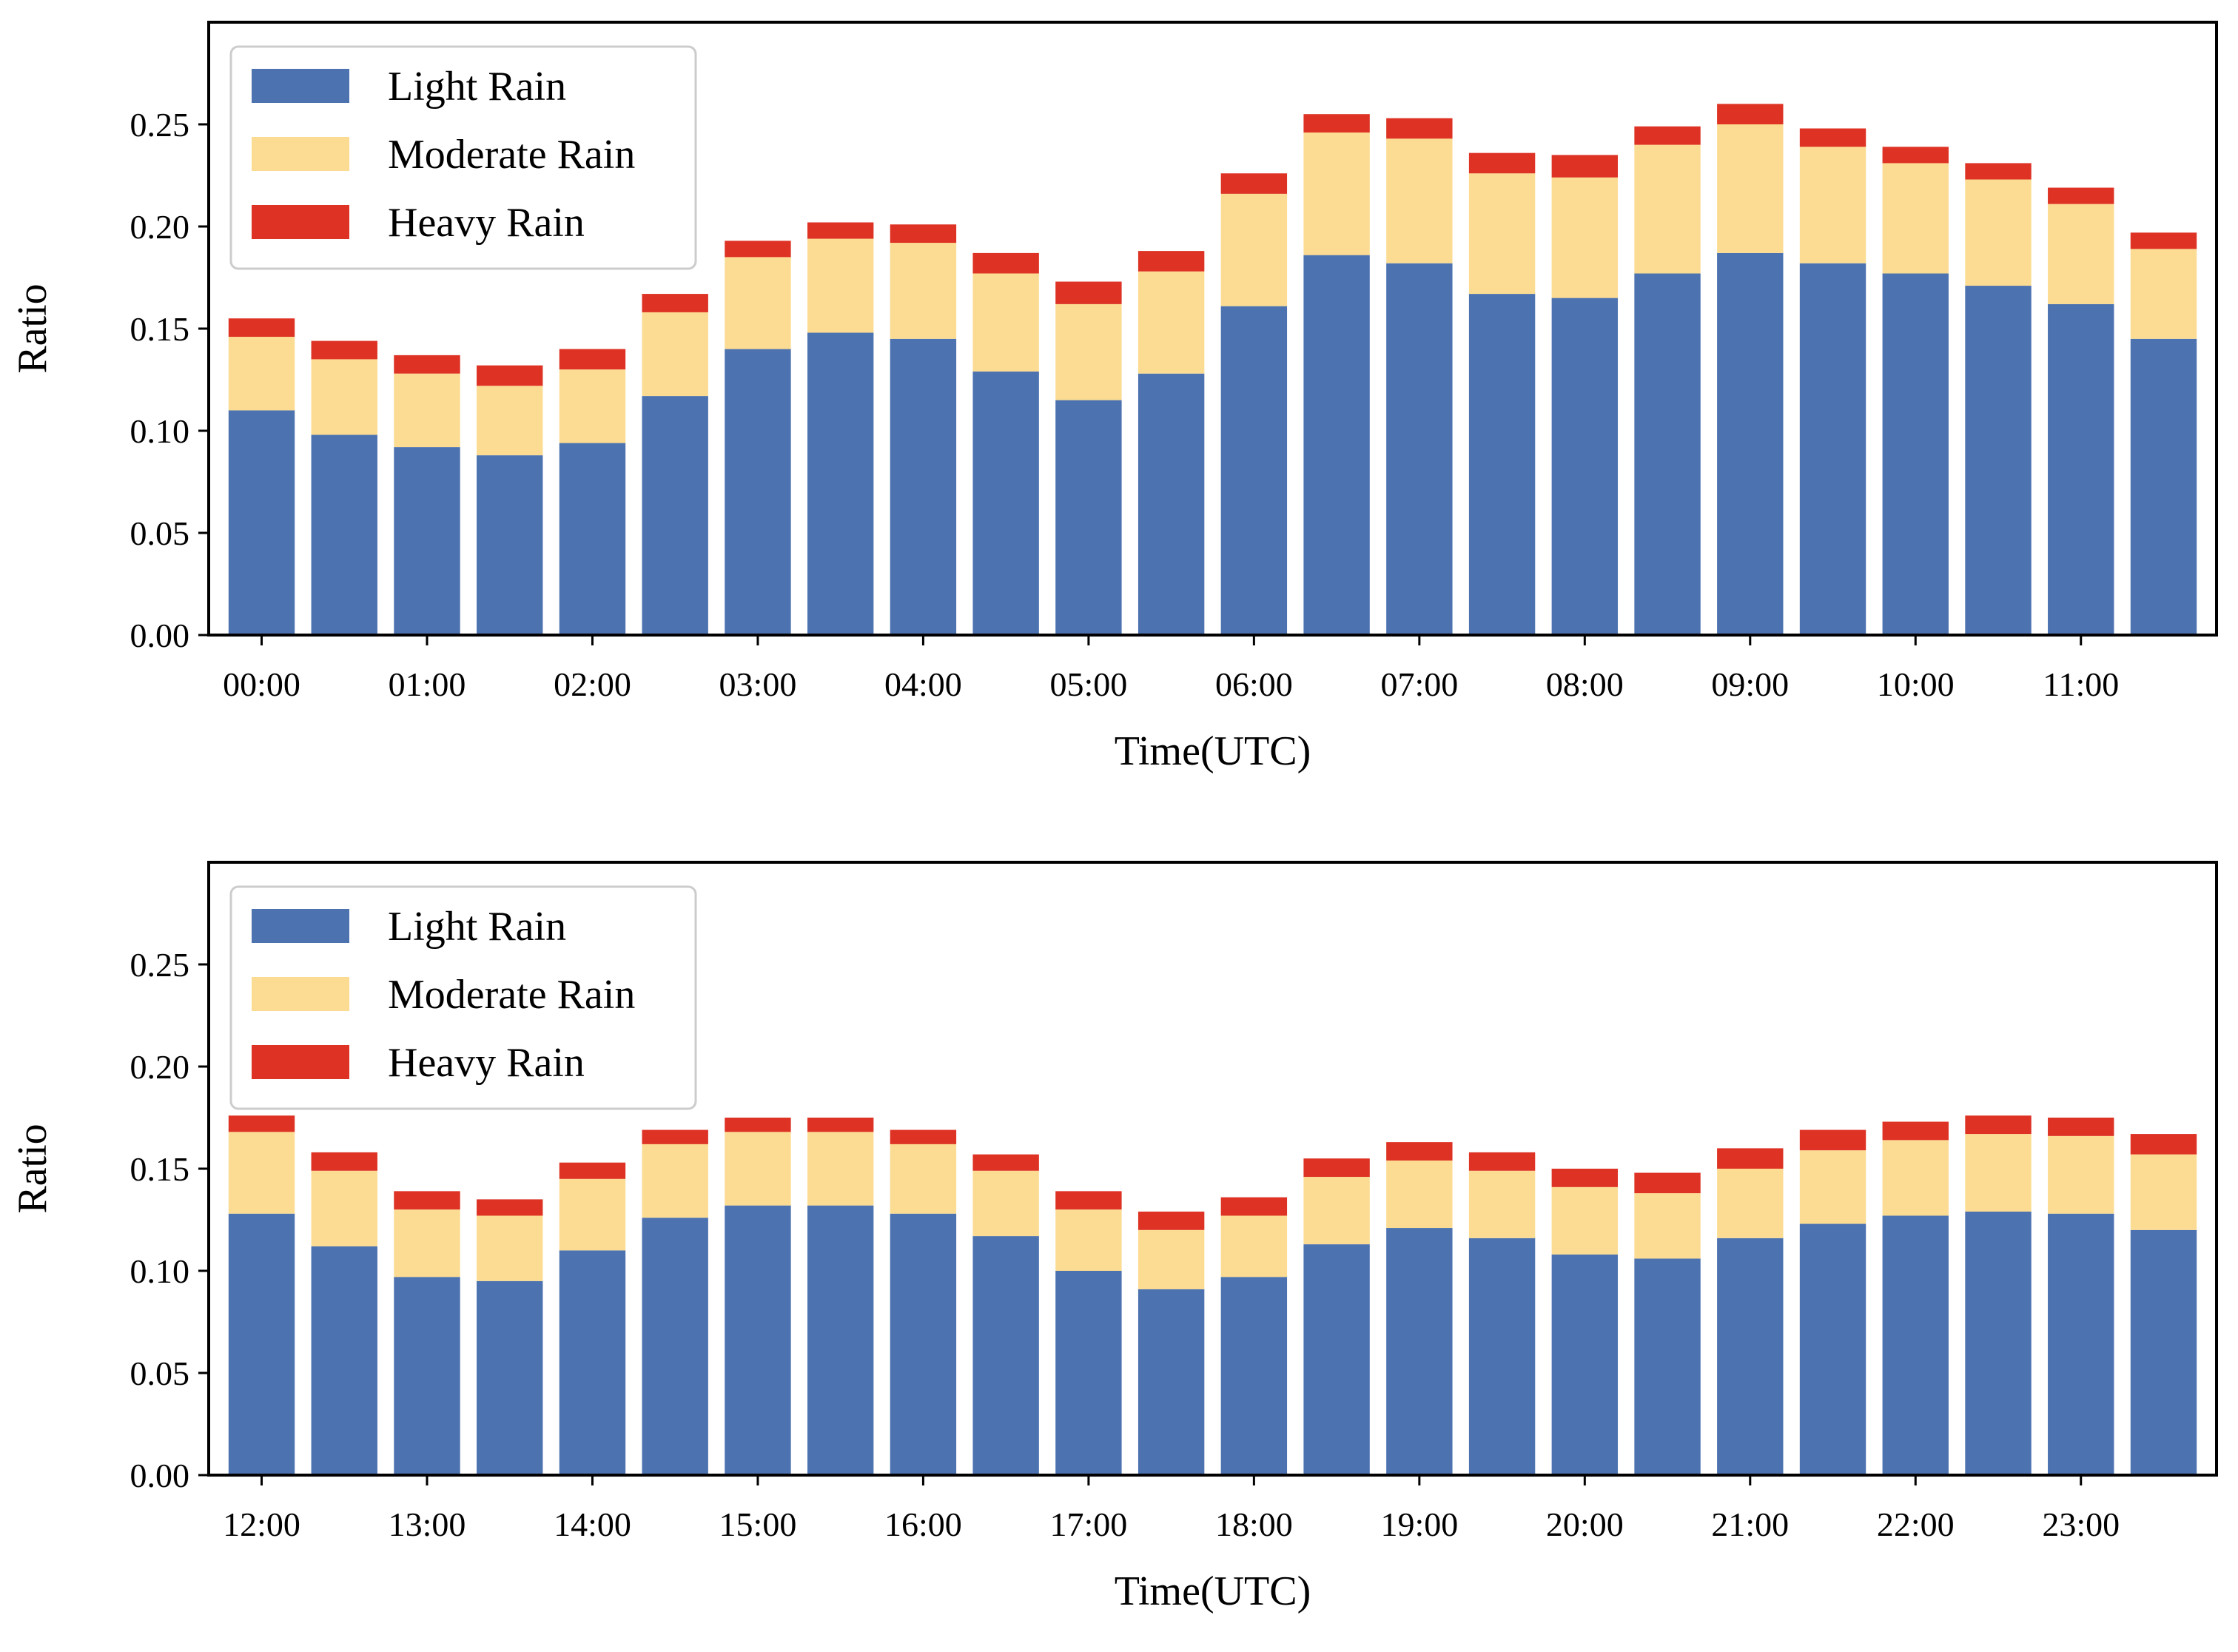  I want to click on y-tick-label: 0.00, so click(160, 1475).